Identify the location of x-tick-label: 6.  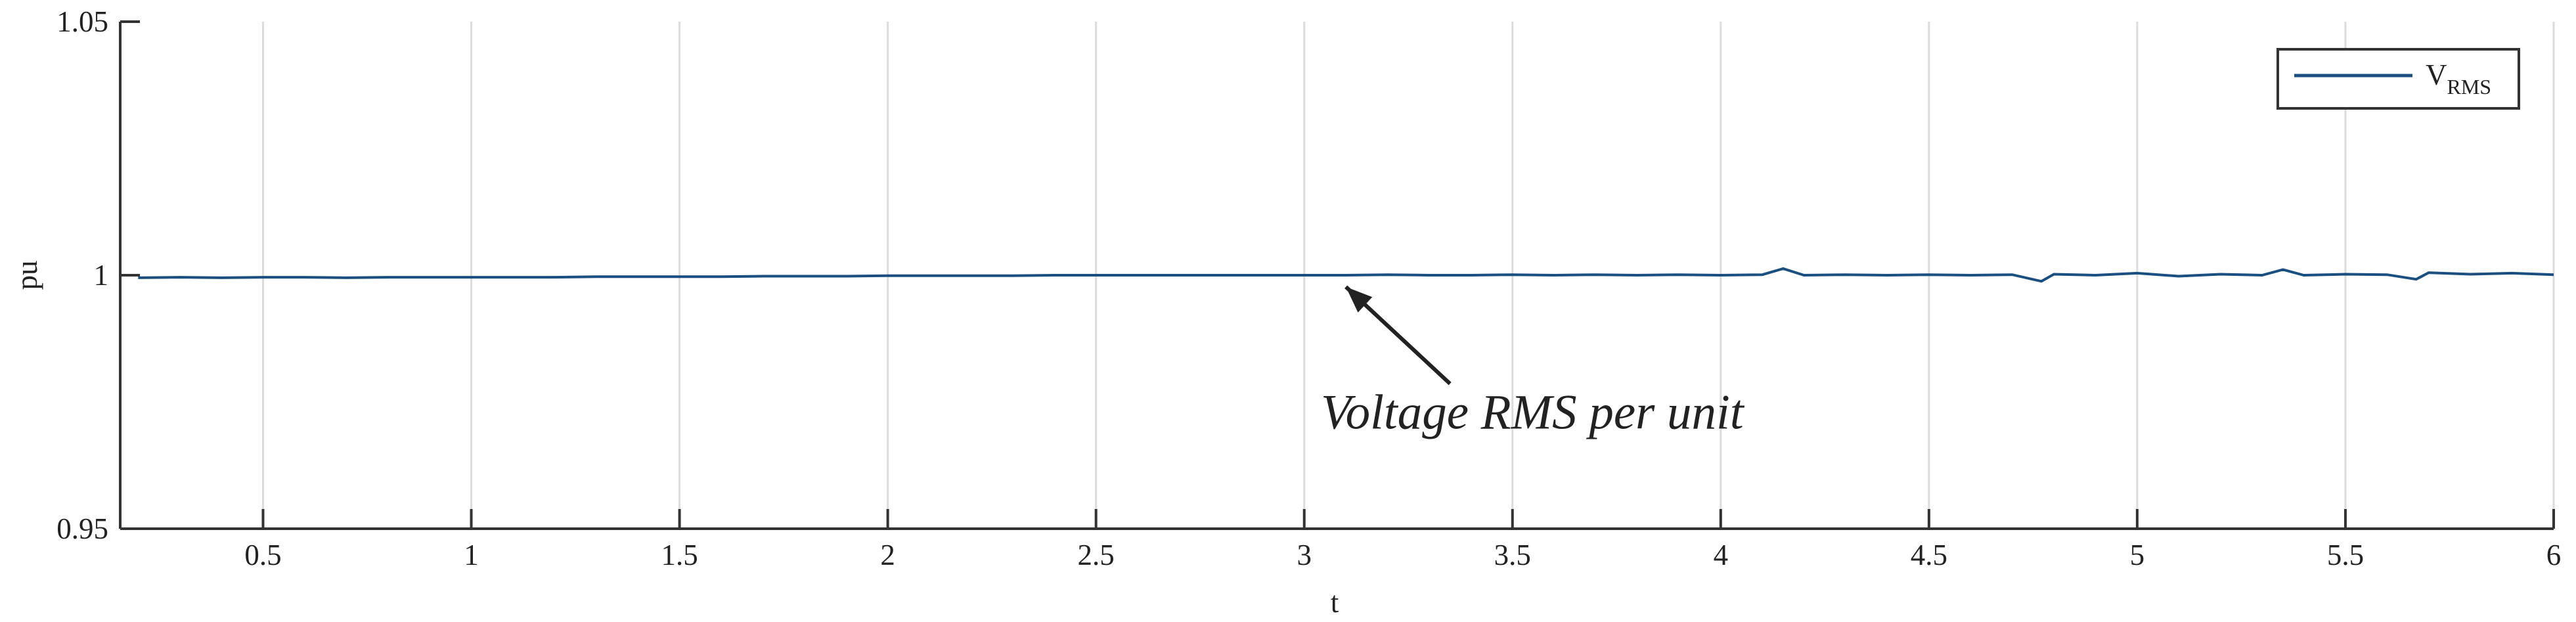
(2554, 555).